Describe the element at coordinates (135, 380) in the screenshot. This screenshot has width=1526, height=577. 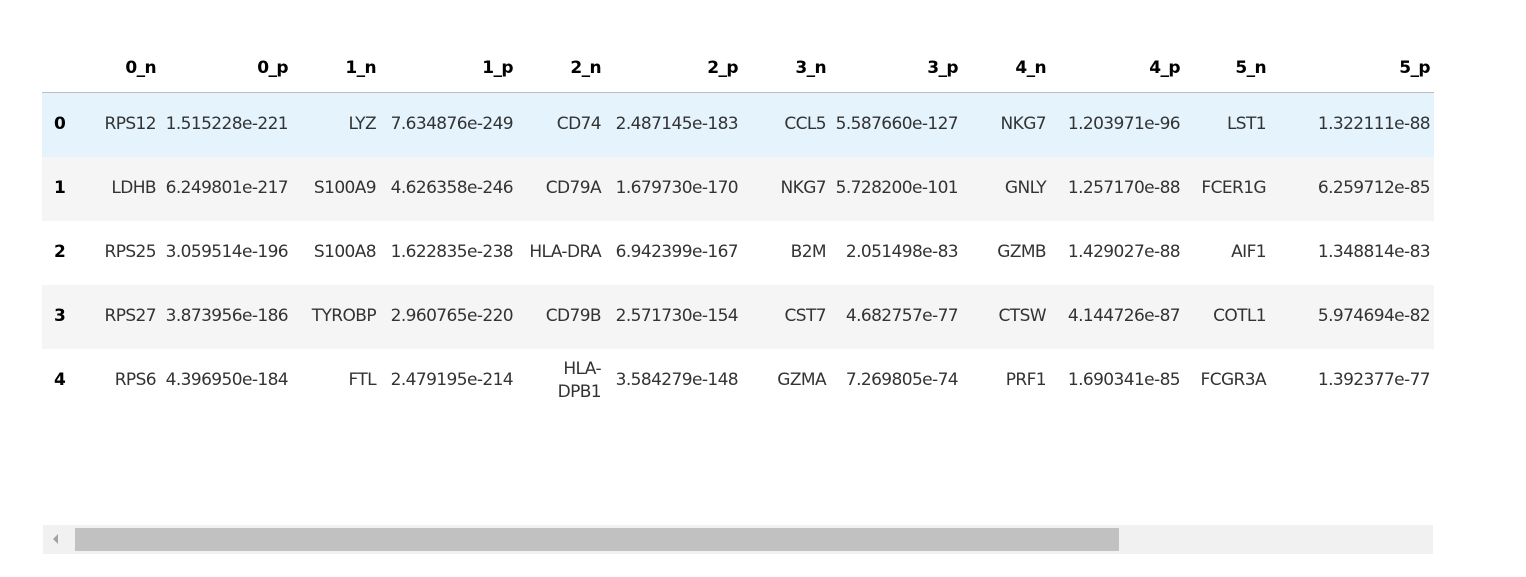
I see `gene-name-cell: RPS6` at that location.